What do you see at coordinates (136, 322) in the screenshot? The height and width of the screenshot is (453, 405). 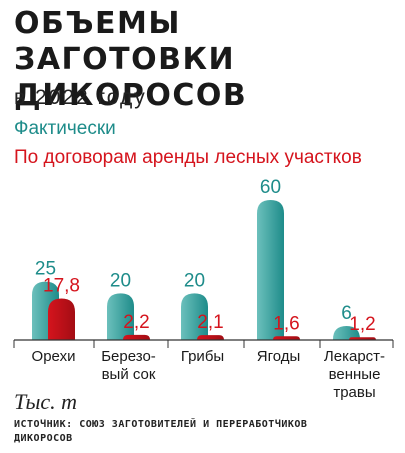 I see `data-label-contract: 2,2` at bounding box center [136, 322].